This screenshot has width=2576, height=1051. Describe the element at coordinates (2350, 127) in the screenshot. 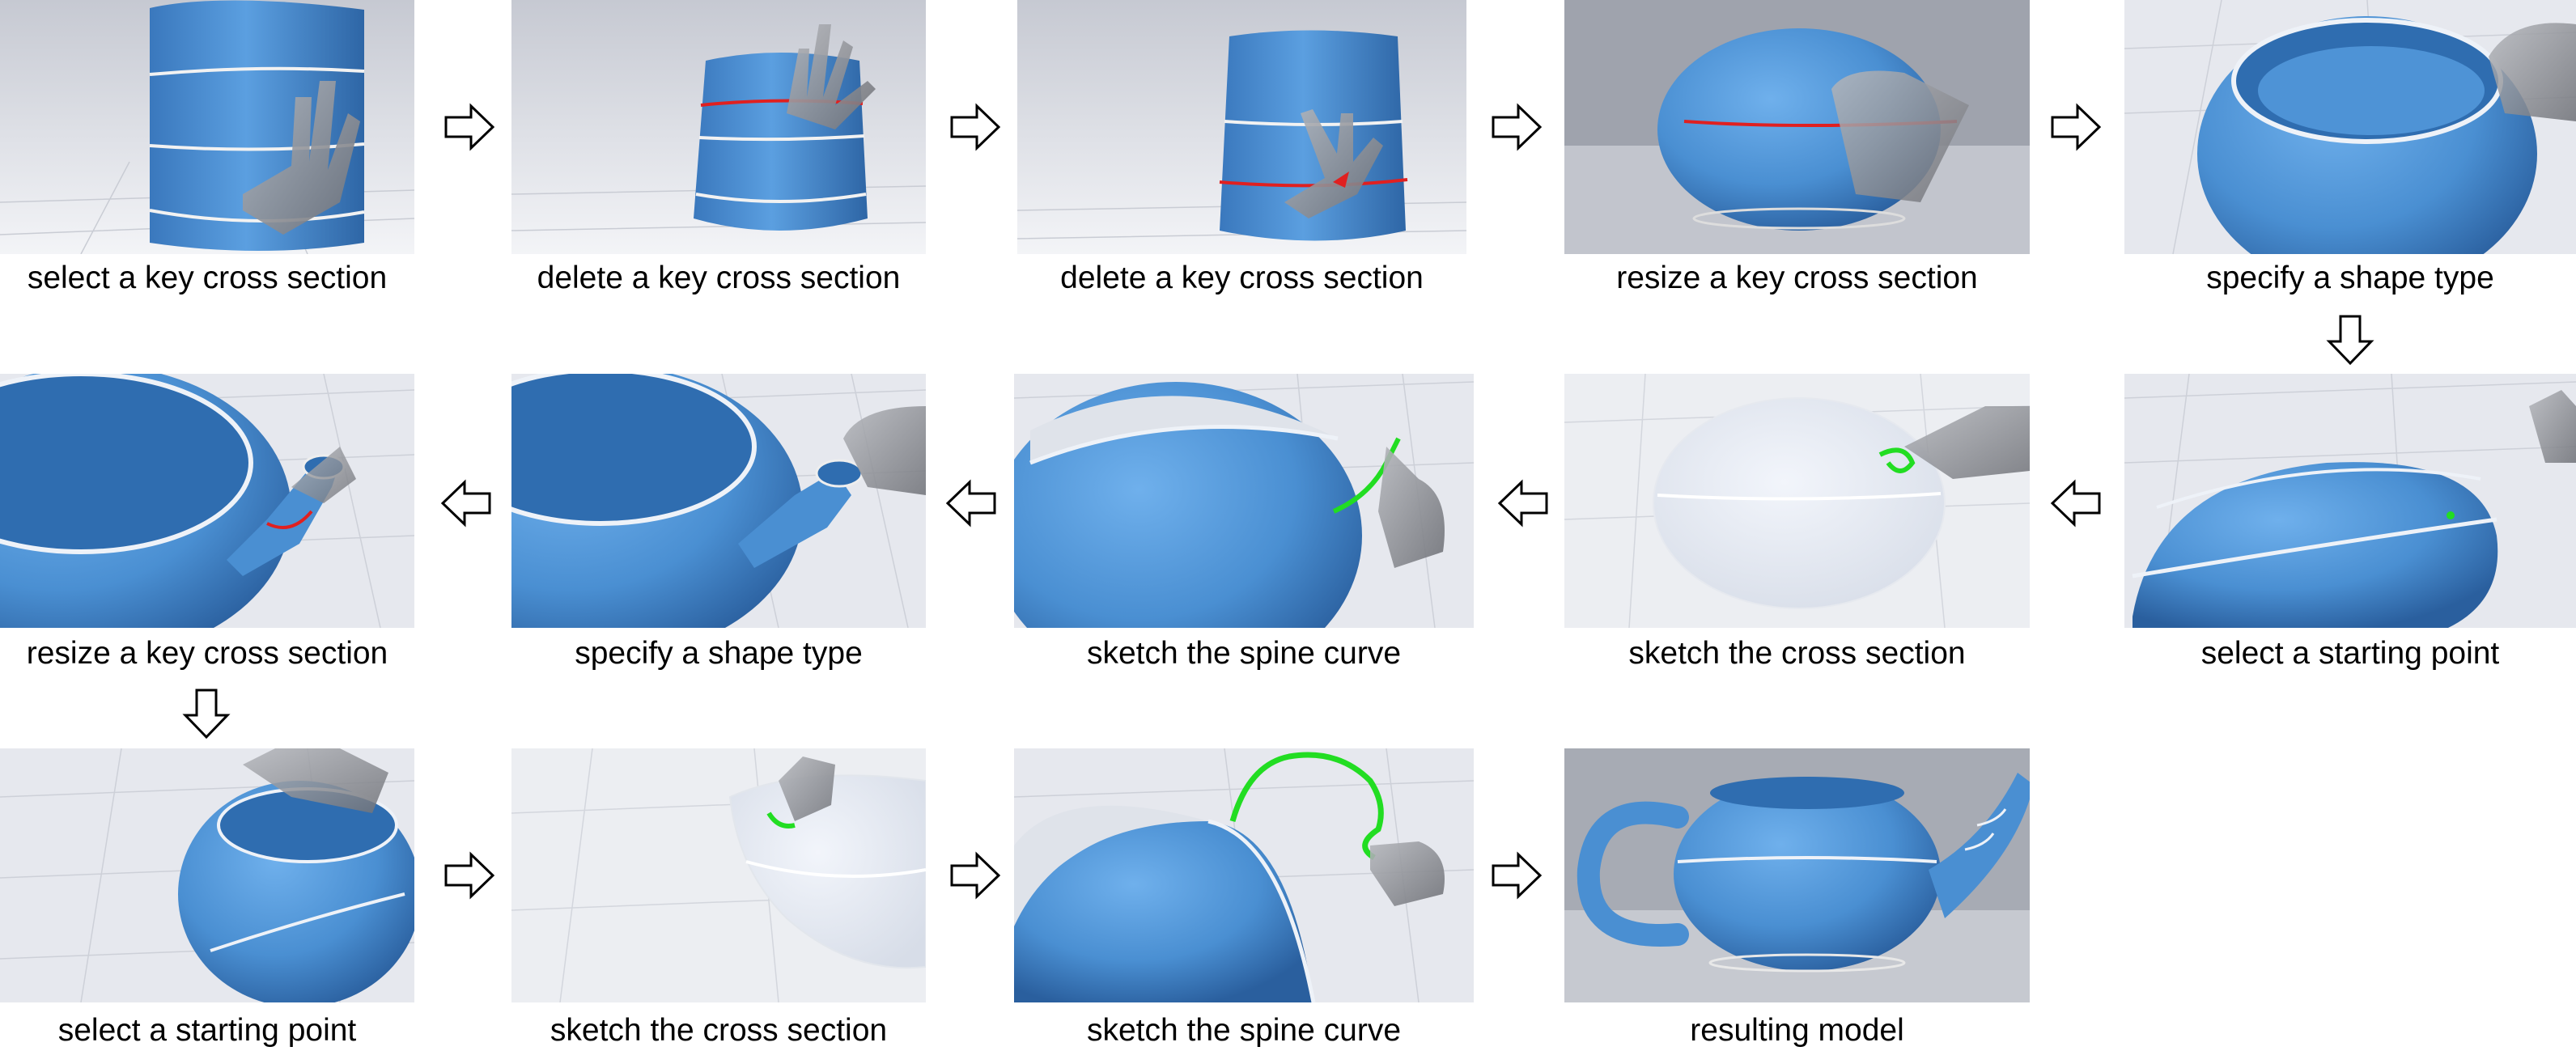

I see `step-5-image` at that location.